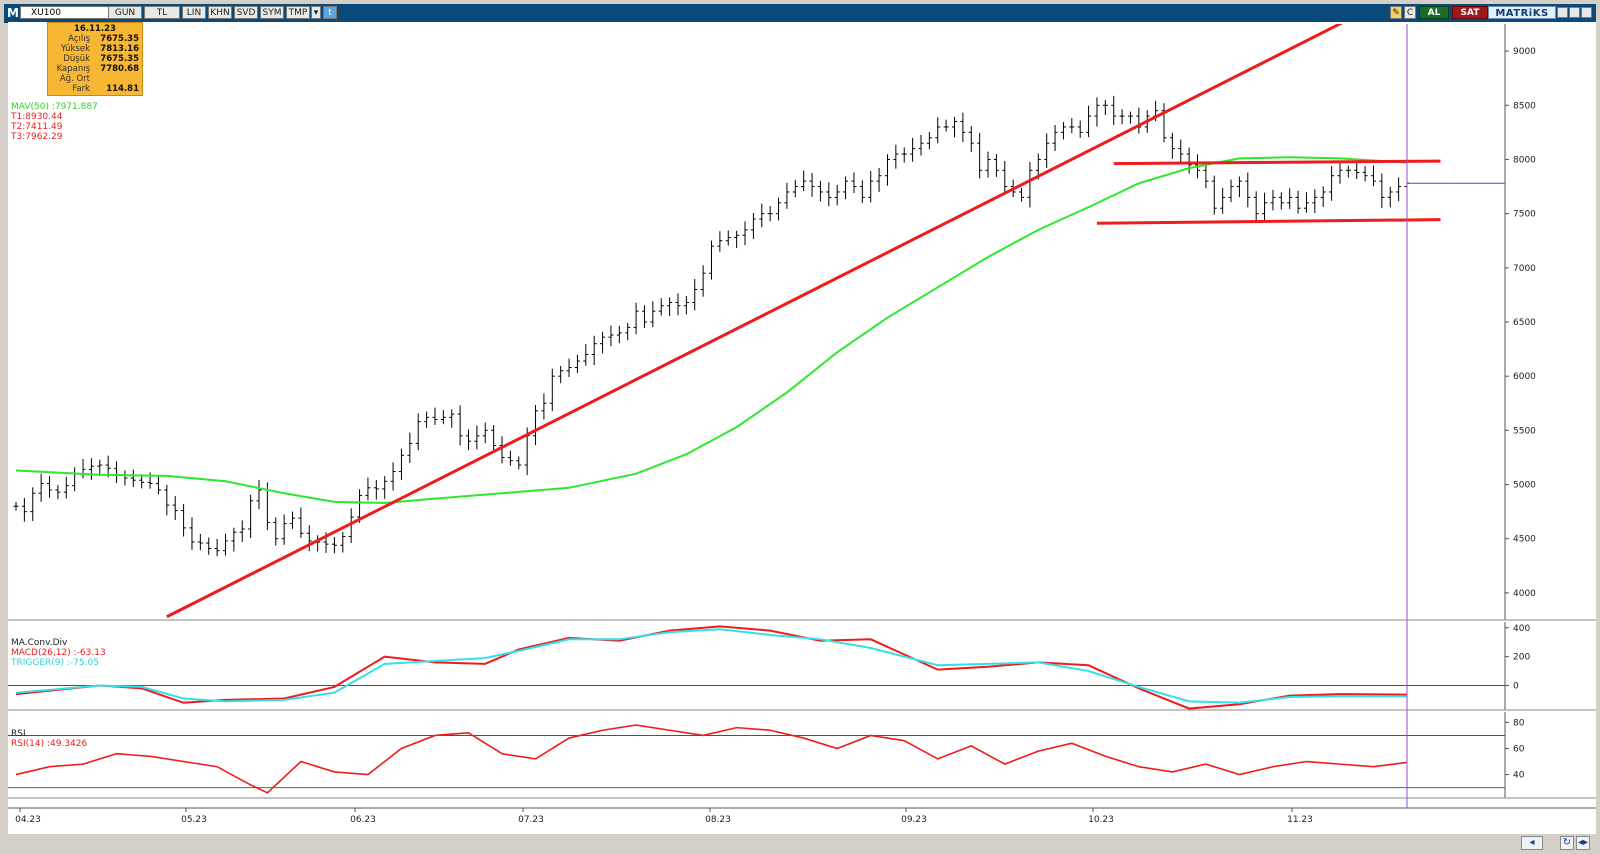 This screenshot has width=1600, height=854. I want to click on info-label: Fark, so click(81, 89).